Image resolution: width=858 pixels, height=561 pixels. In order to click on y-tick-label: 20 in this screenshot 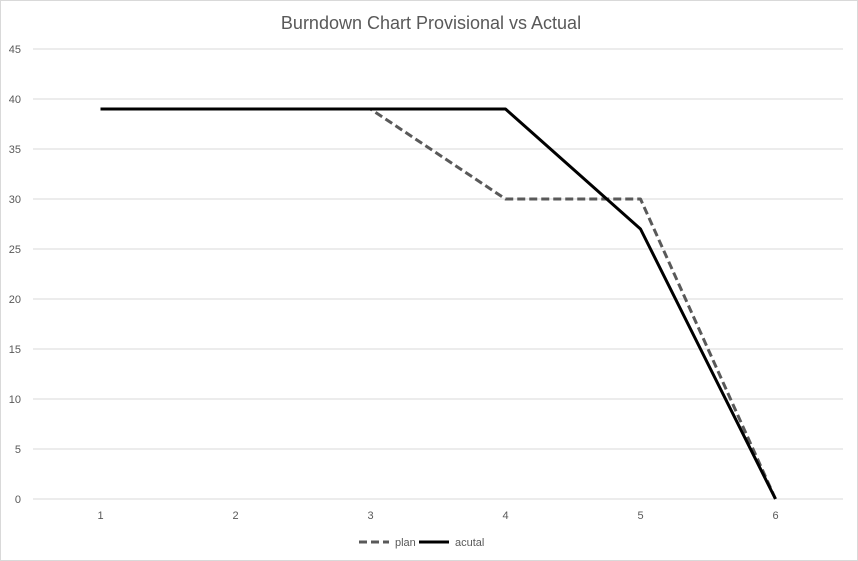, I will do `click(15, 300)`.